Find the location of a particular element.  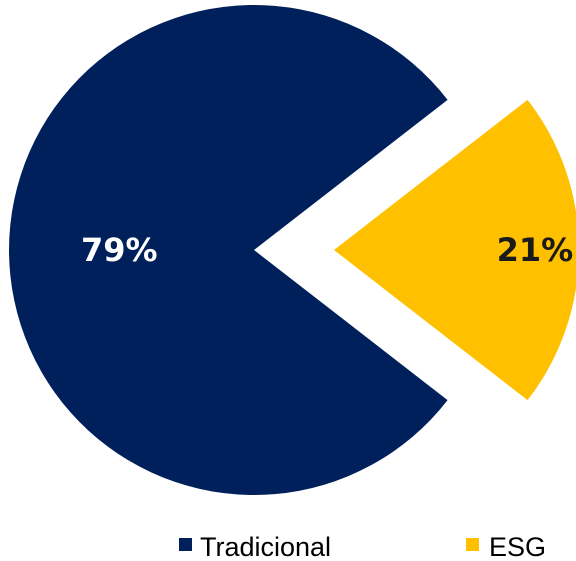

legend-item-tradicional: Tradicional is located at coordinates (255, 546).